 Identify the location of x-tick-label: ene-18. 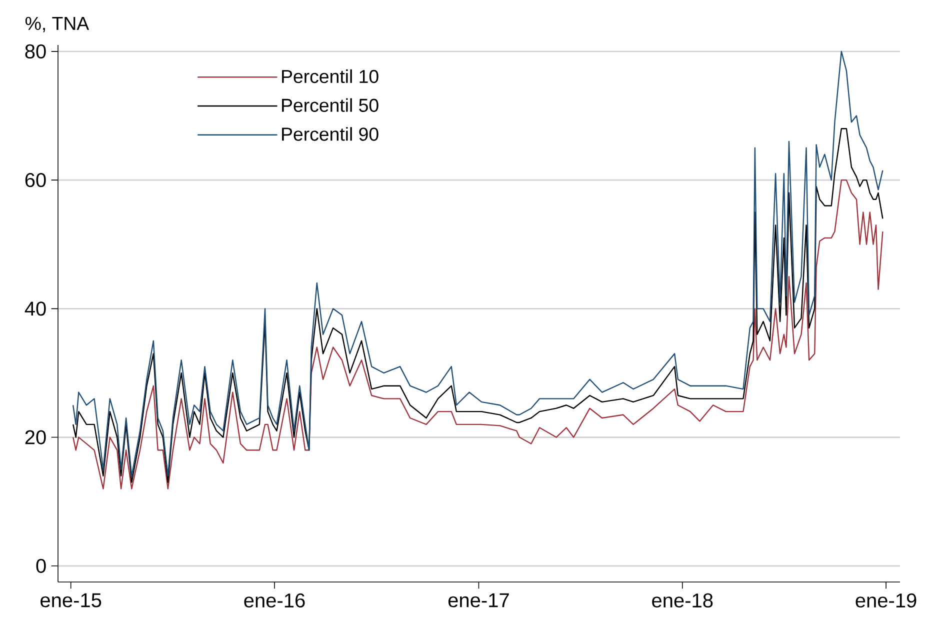
(682, 600).